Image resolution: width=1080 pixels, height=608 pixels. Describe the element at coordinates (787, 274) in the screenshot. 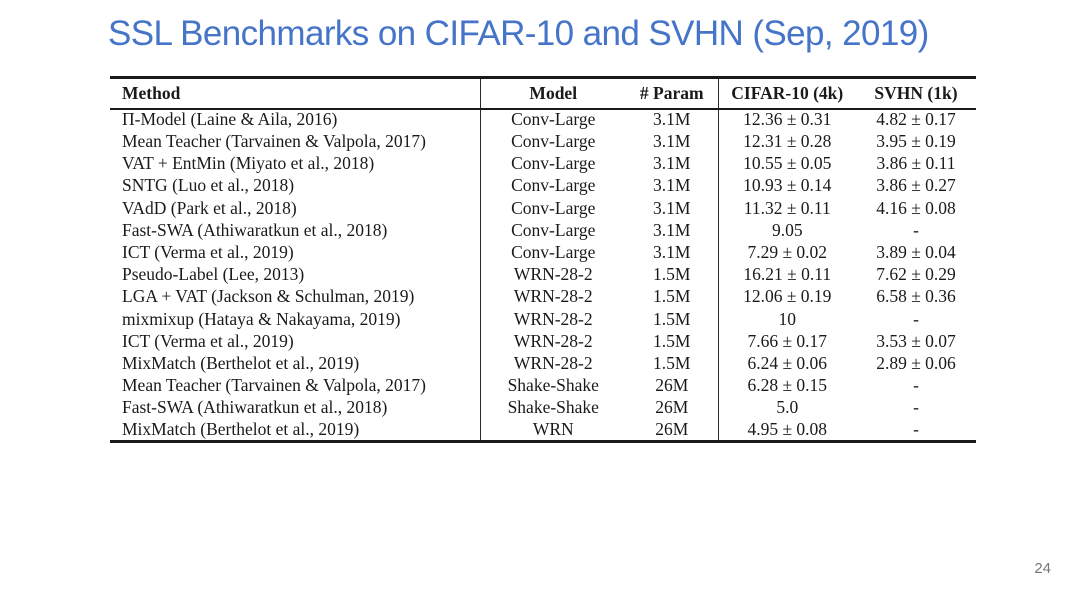

I see `cell-cifar-10-4k: 16.21 ± 0.11` at that location.